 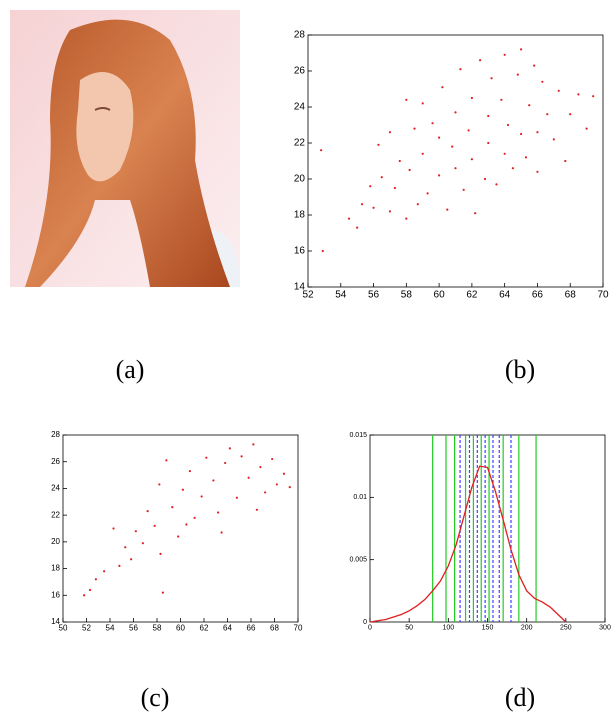 I want to click on line, so click(x=468, y=544).